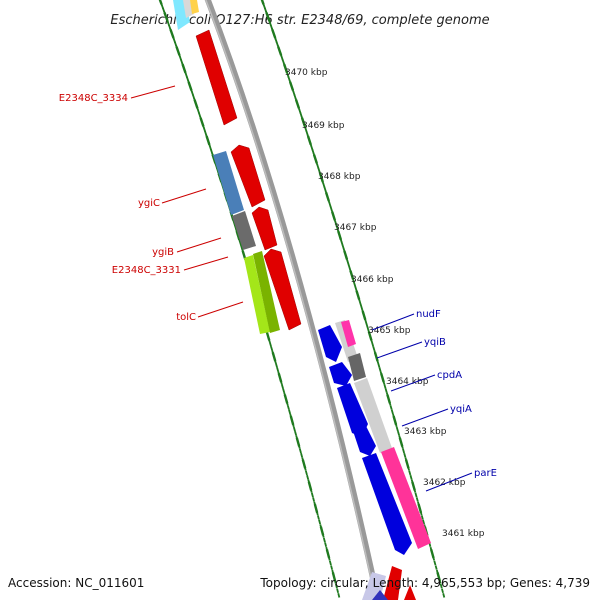  I want to click on gene-label: tolC, so click(186, 317).